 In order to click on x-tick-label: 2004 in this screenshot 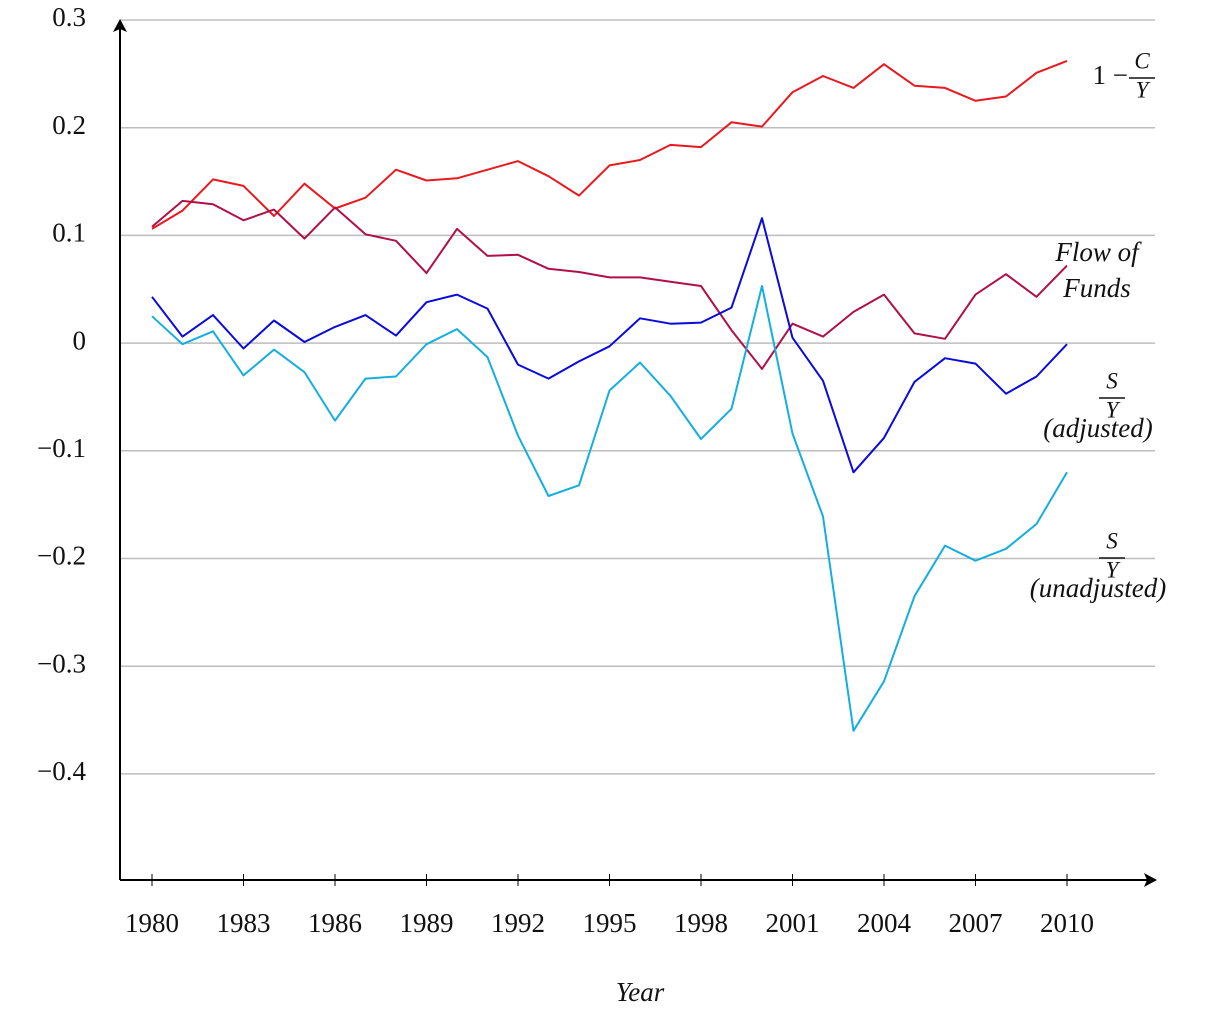, I will do `click(884, 923)`.